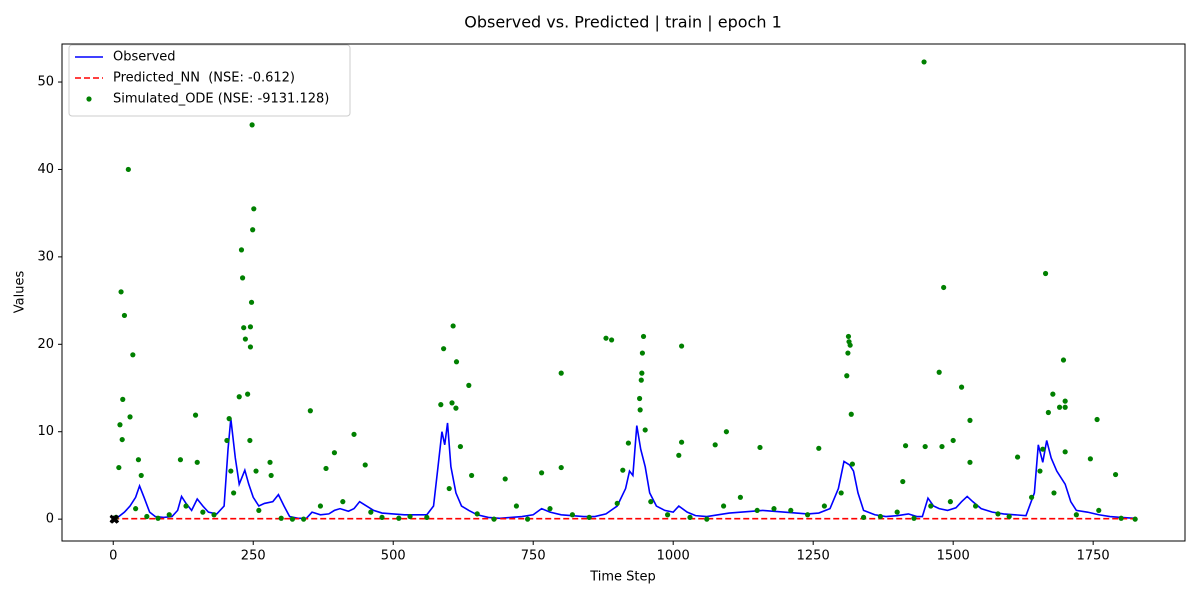 The width and height of the screenshot is (1200, 600). What do you see at coordinates (89, 99) in the screenshot?
I see `legend-swatch` at bounding box center [89, 99].